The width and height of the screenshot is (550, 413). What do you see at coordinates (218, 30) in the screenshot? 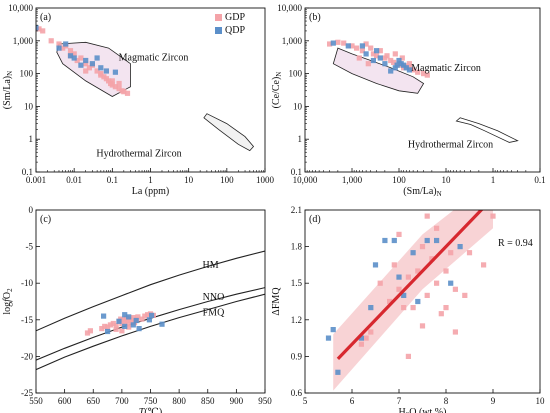
I see `legend-swatch-qdp` at bounding box center [218, 30].